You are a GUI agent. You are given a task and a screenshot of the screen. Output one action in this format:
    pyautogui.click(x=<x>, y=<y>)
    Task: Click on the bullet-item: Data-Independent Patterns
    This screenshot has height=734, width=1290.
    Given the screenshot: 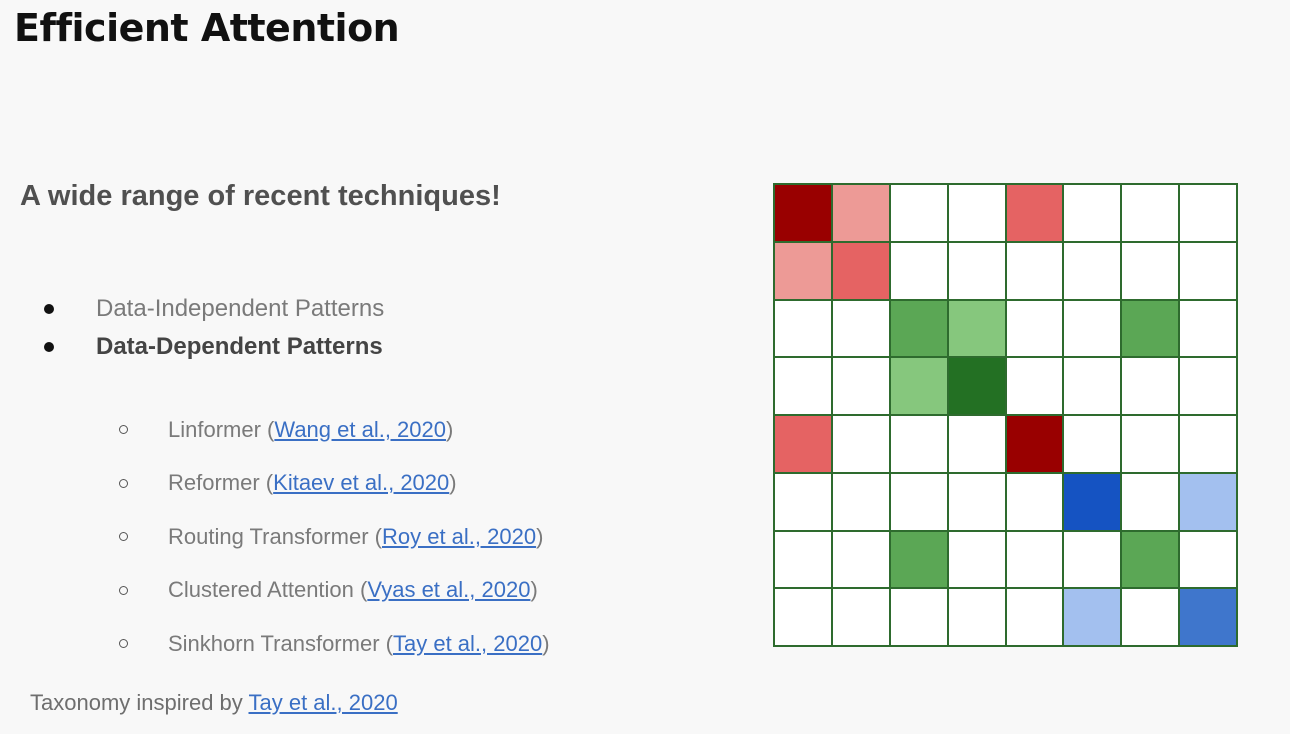 What is the action you would take?
    pyautogui.click(x=212, y=309)
    